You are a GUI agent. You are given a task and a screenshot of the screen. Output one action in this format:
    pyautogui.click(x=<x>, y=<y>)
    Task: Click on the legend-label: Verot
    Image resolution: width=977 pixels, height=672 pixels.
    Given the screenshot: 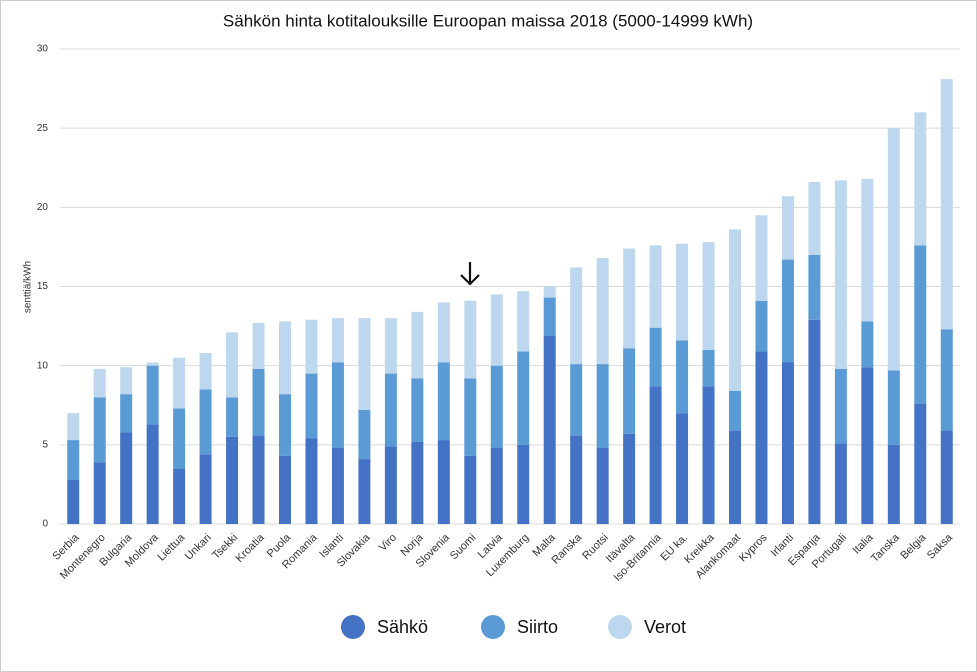 What is the action you would take?
    pyautogui.click(x=665, y=627)
    